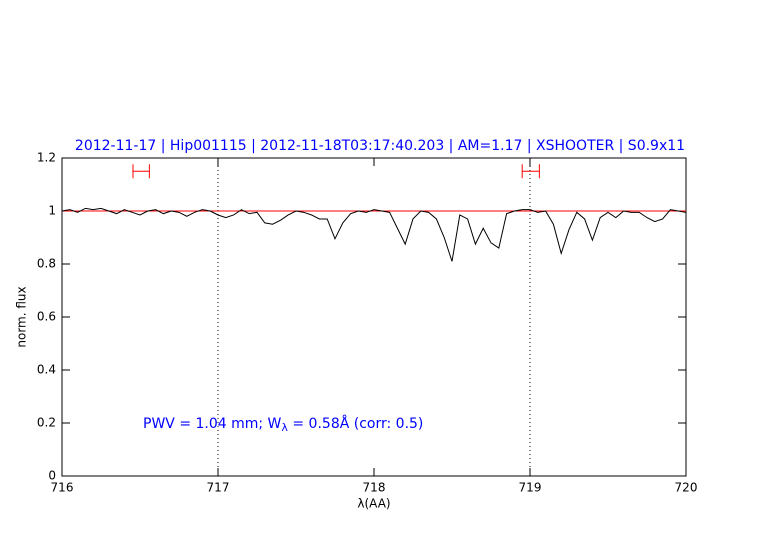 The image size is (782, 542). Describe the element at coordinates (374, 488) in the screenshot. I see `x-tick-label: 718` at that location.